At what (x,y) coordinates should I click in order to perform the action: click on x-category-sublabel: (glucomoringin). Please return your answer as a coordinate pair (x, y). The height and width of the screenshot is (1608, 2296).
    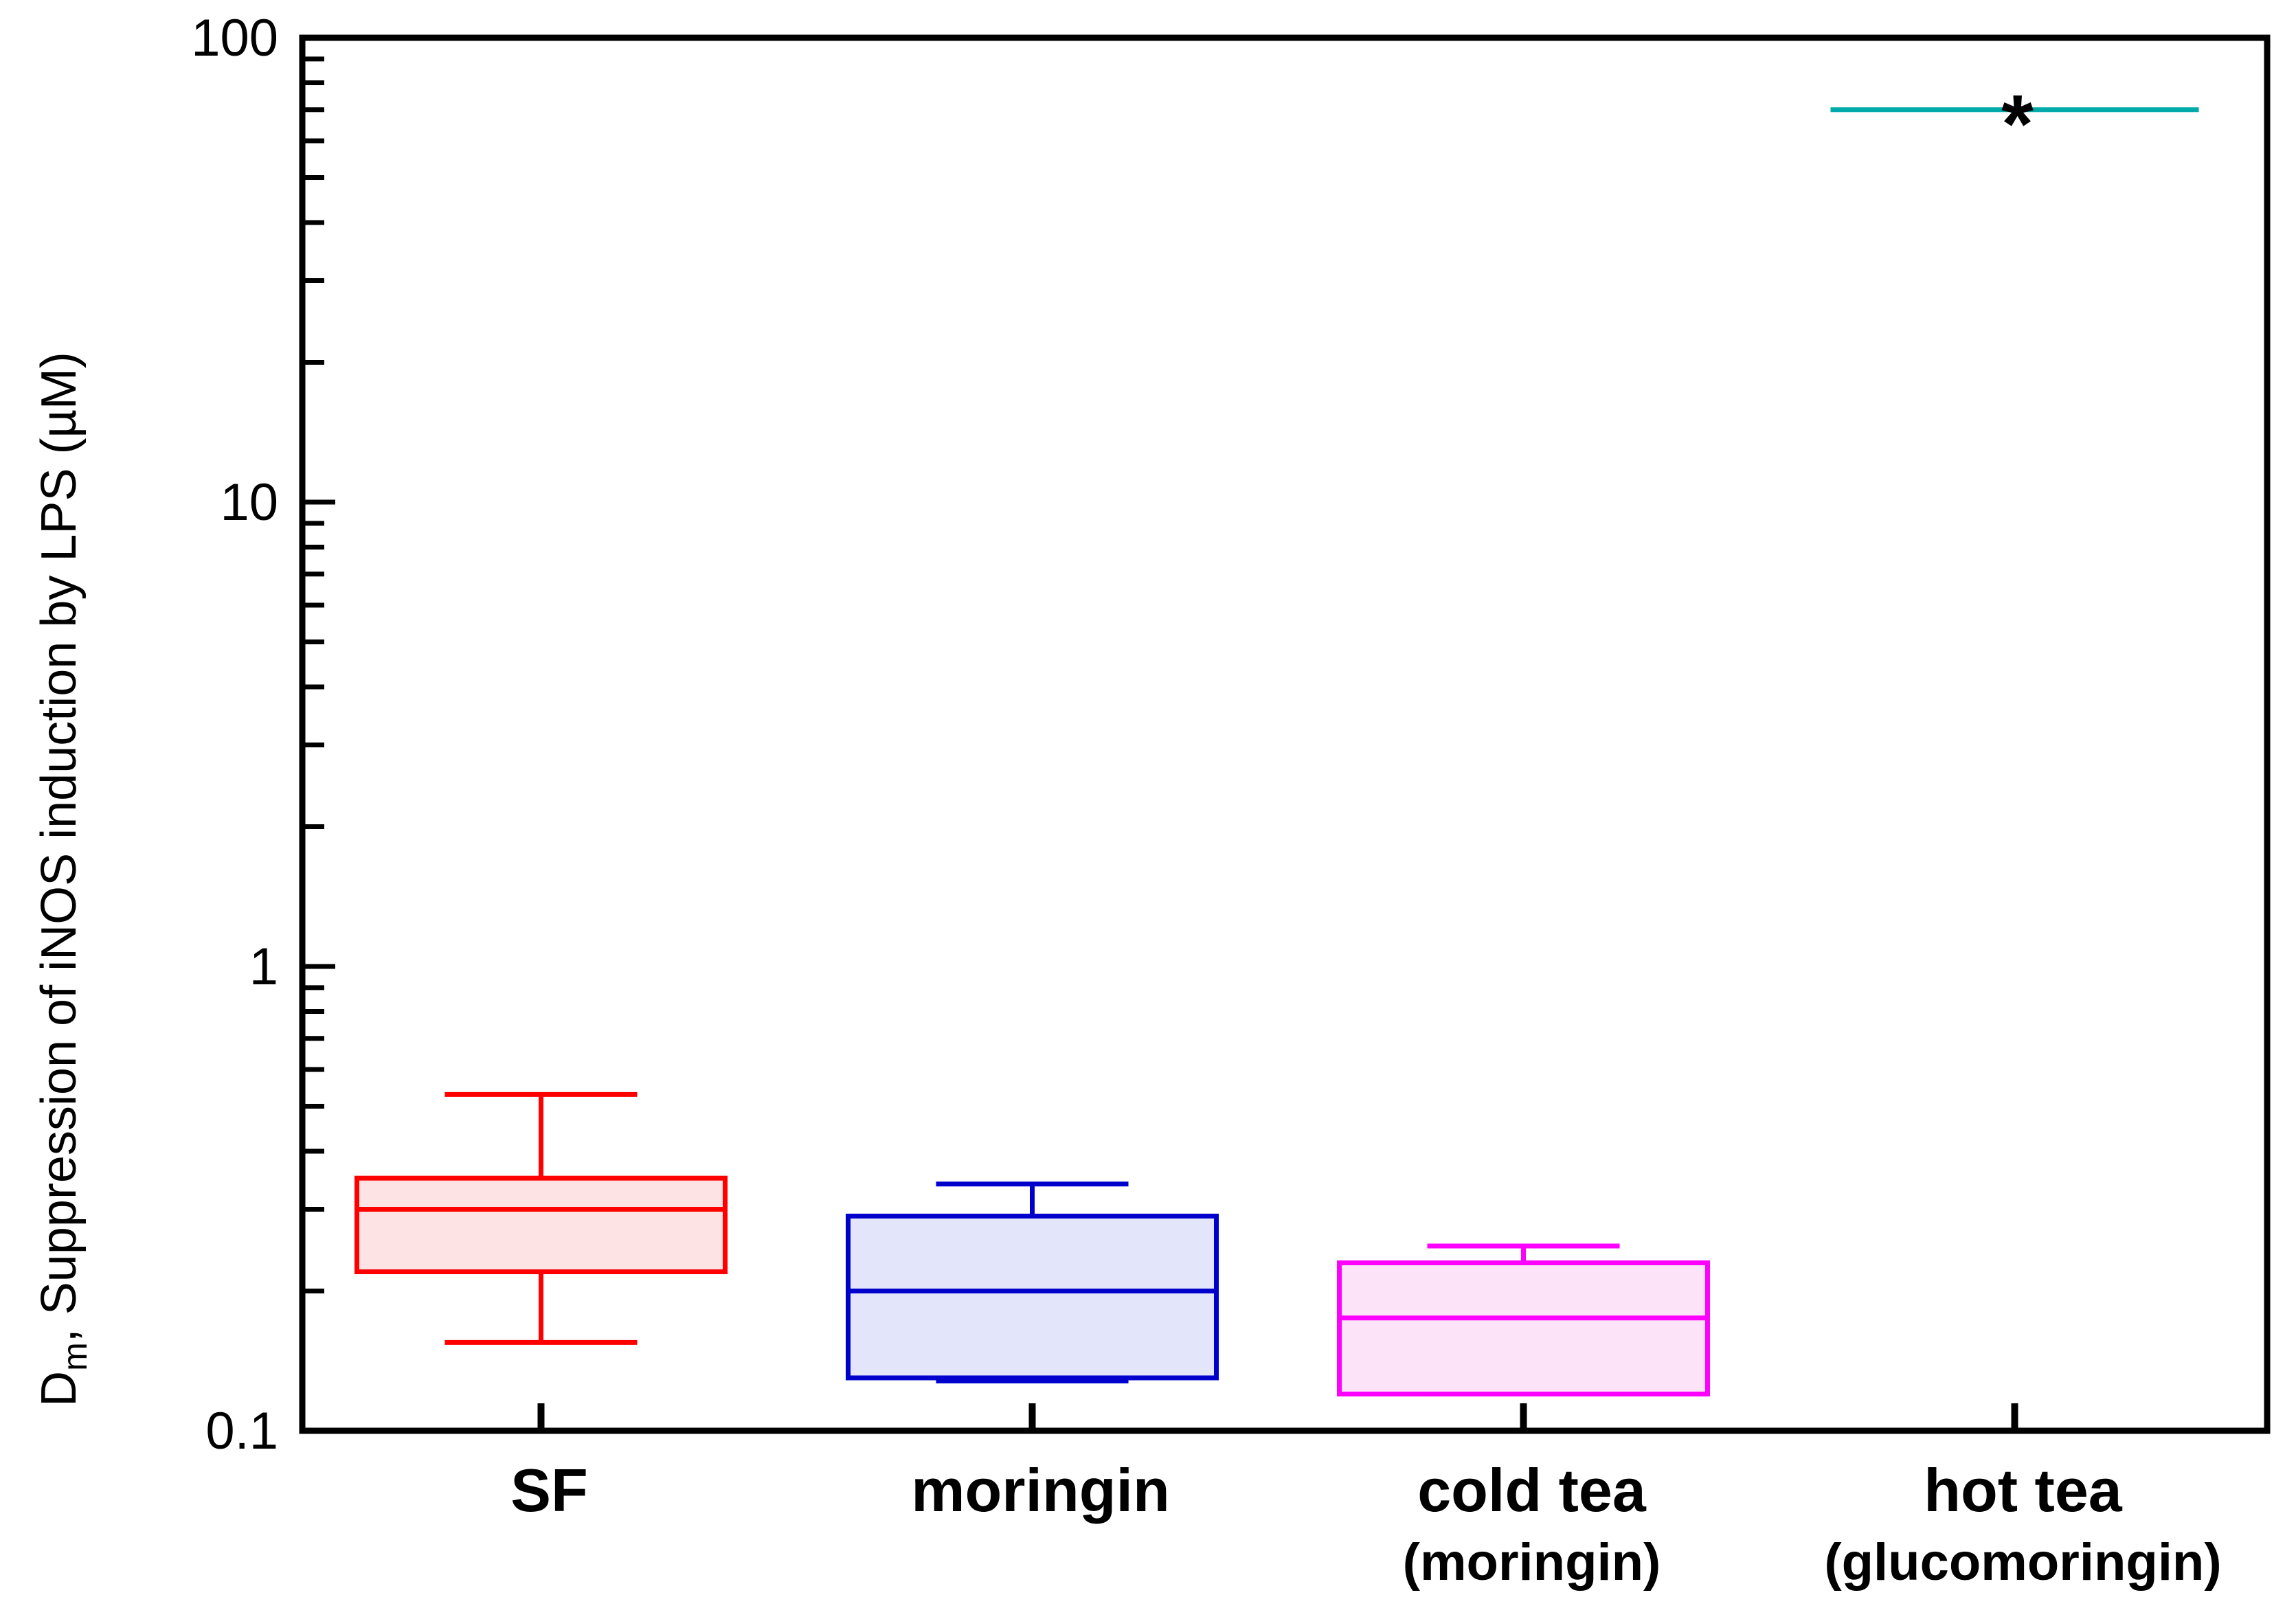
    Looking at the image, I should click on (2022, 1562).